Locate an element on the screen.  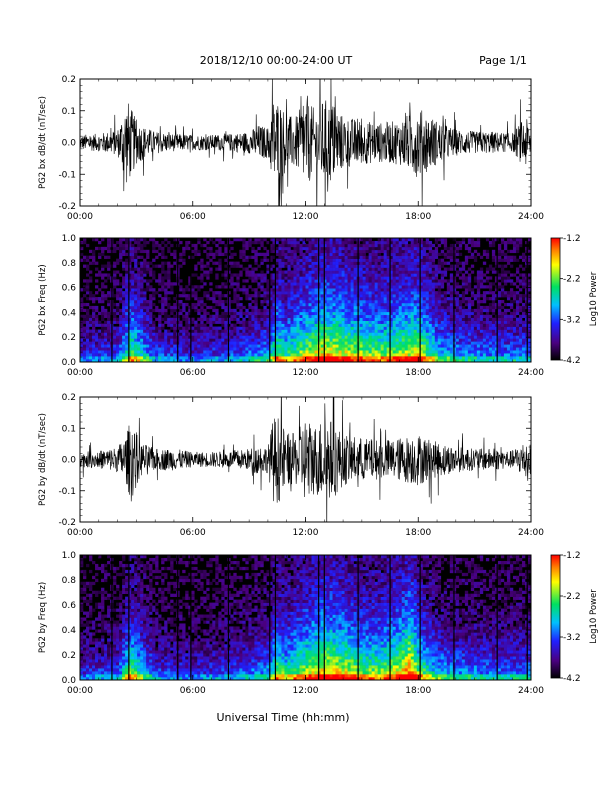
by-waveform-trace is located at coordinates (305, 459).